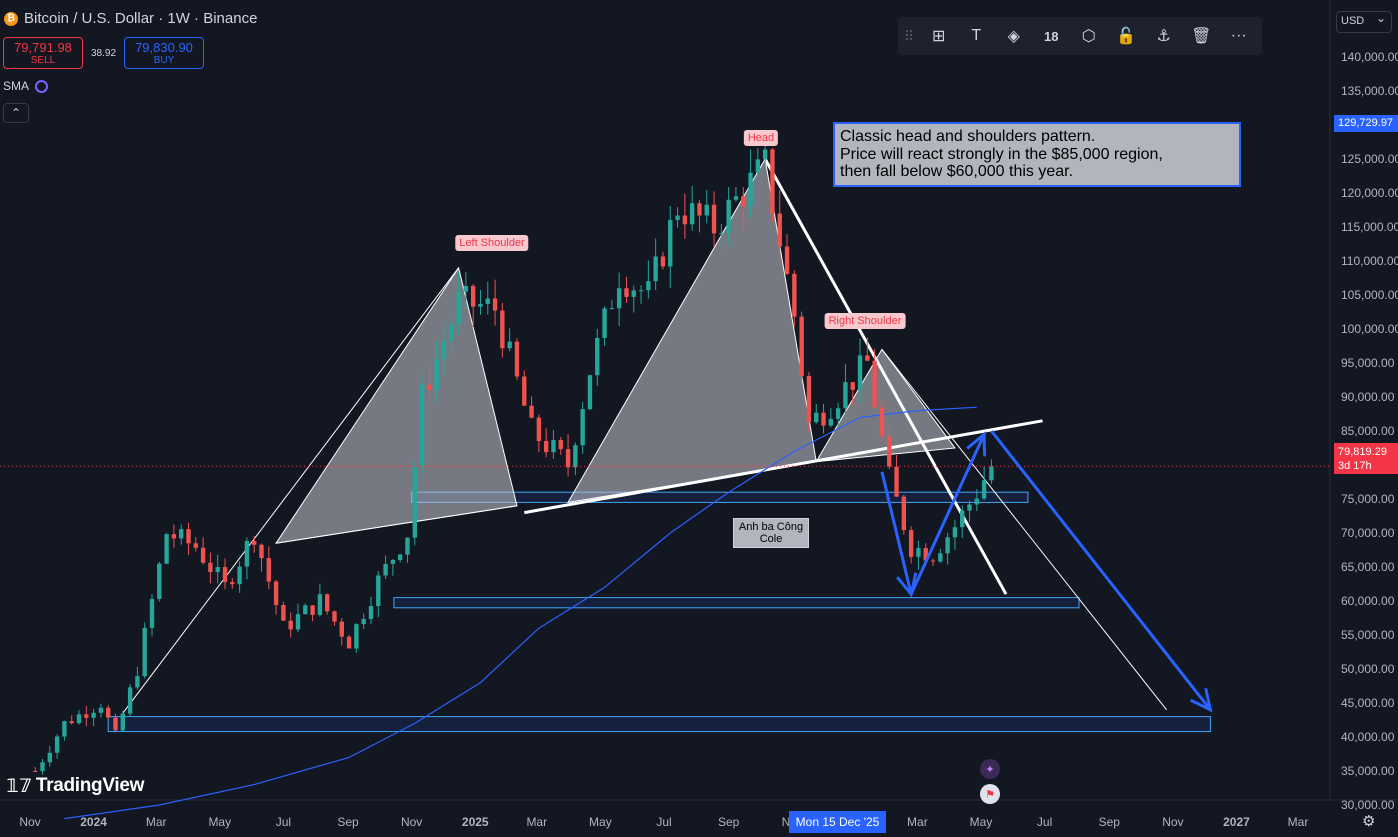 The image size is (1398, 837). Describe the element at coordinates (865, 321) in the screenshot. I see `right-shoulder-label: Right Shoulder` at that location.